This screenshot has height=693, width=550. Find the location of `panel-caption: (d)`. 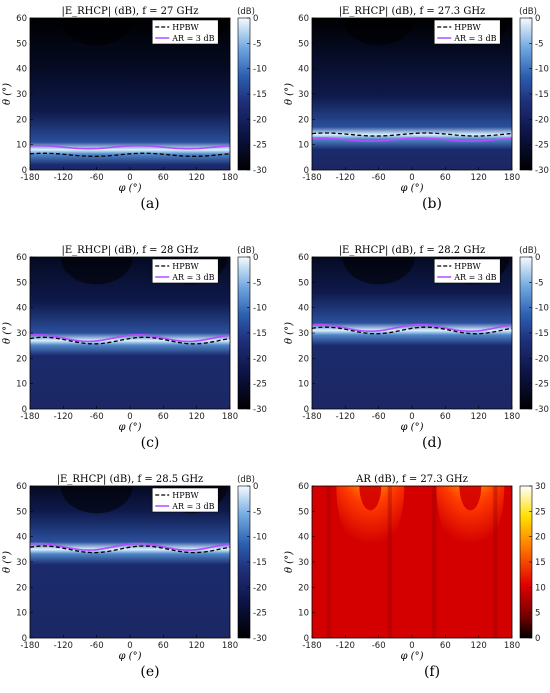

panel-caption: (d) is located at coordinates (432, 443).